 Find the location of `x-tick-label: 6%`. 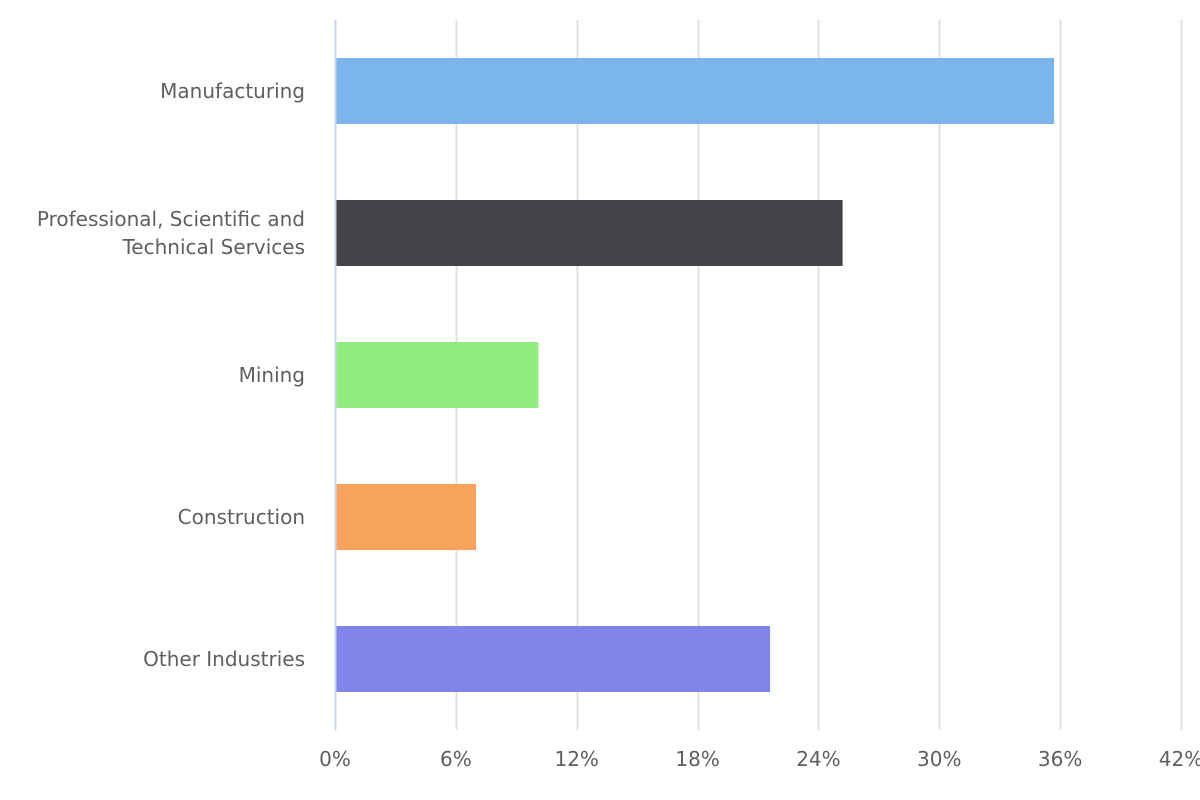

x-tick-label: 6% is located at coordinates (456, 759).